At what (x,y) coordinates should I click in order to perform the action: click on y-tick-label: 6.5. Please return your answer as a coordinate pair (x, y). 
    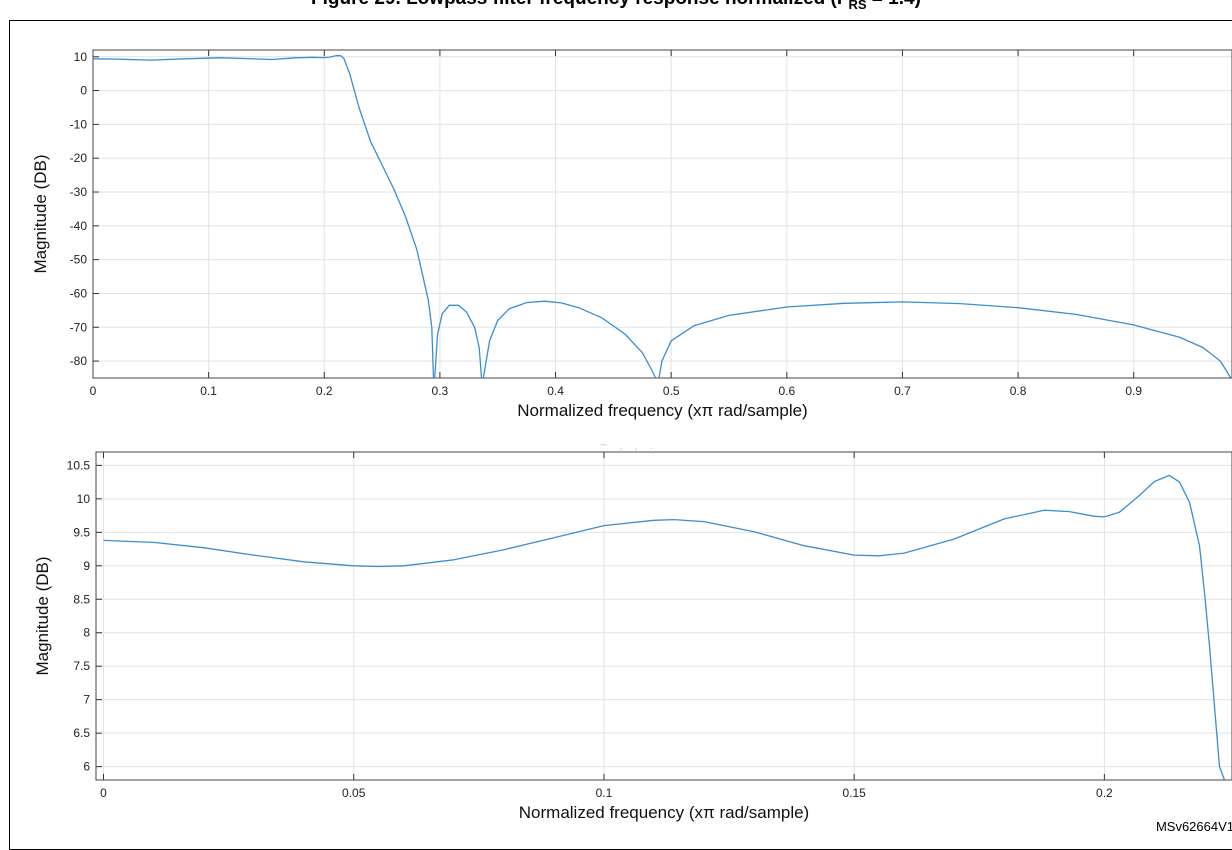
    Looking at the image, I should click on (81, 733).